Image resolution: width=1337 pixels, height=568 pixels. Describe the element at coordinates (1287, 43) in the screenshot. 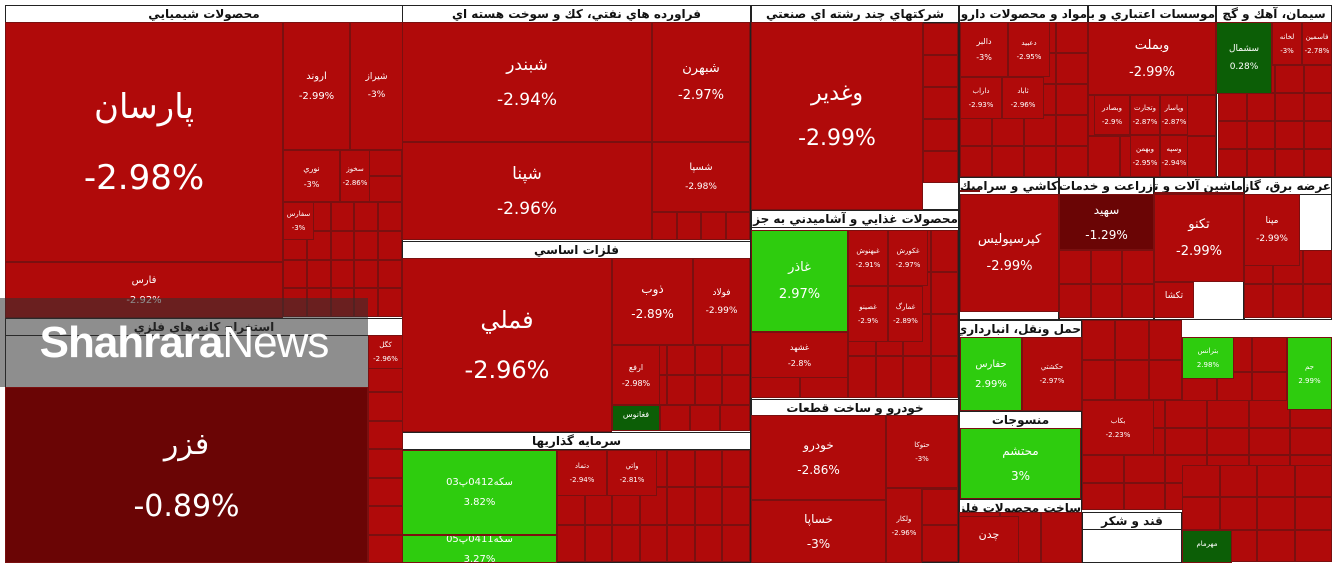

I see `stock-tile: لخانه -3%` at that location.